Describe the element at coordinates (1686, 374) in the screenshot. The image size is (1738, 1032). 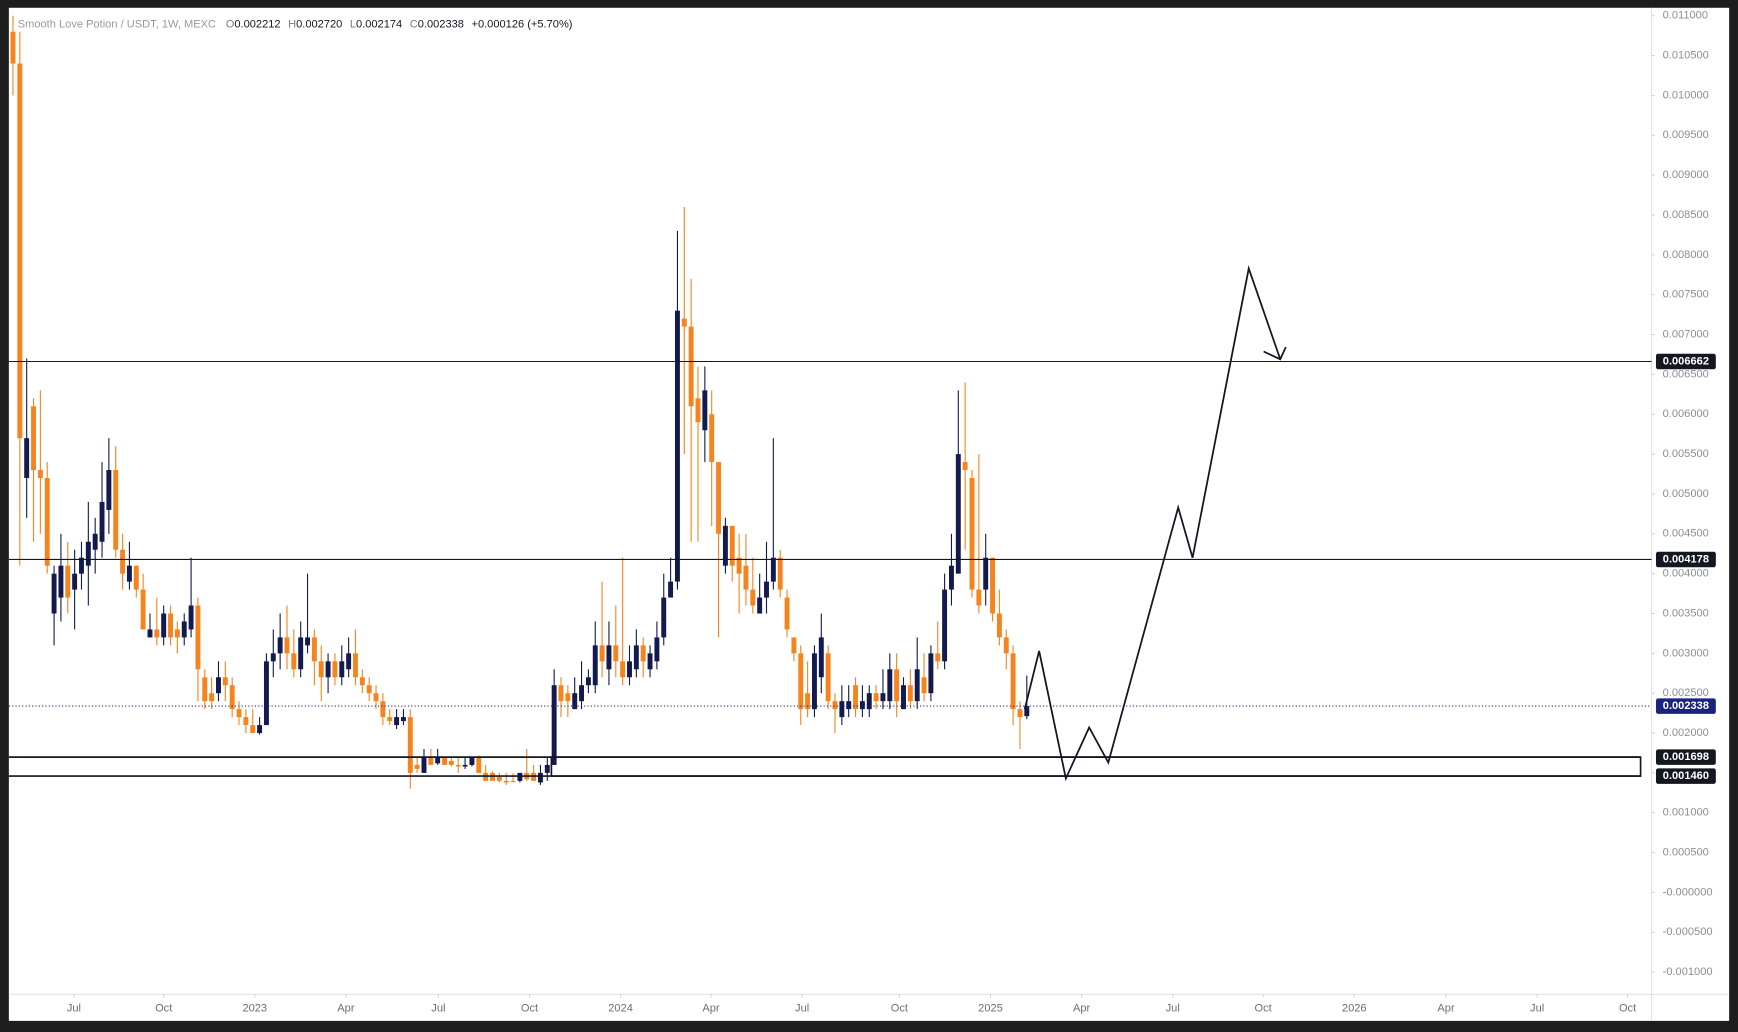
I see `y-tick-label: 0.006500` at that location.